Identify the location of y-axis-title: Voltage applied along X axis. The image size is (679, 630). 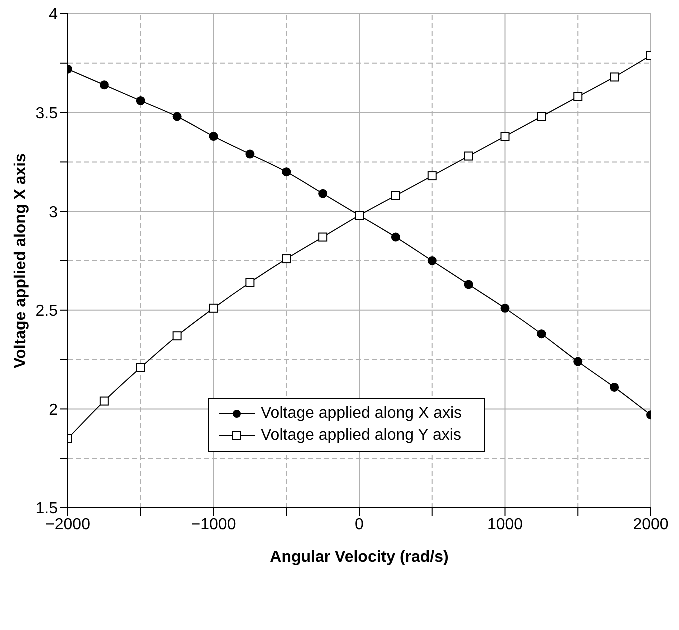
(21, 260).